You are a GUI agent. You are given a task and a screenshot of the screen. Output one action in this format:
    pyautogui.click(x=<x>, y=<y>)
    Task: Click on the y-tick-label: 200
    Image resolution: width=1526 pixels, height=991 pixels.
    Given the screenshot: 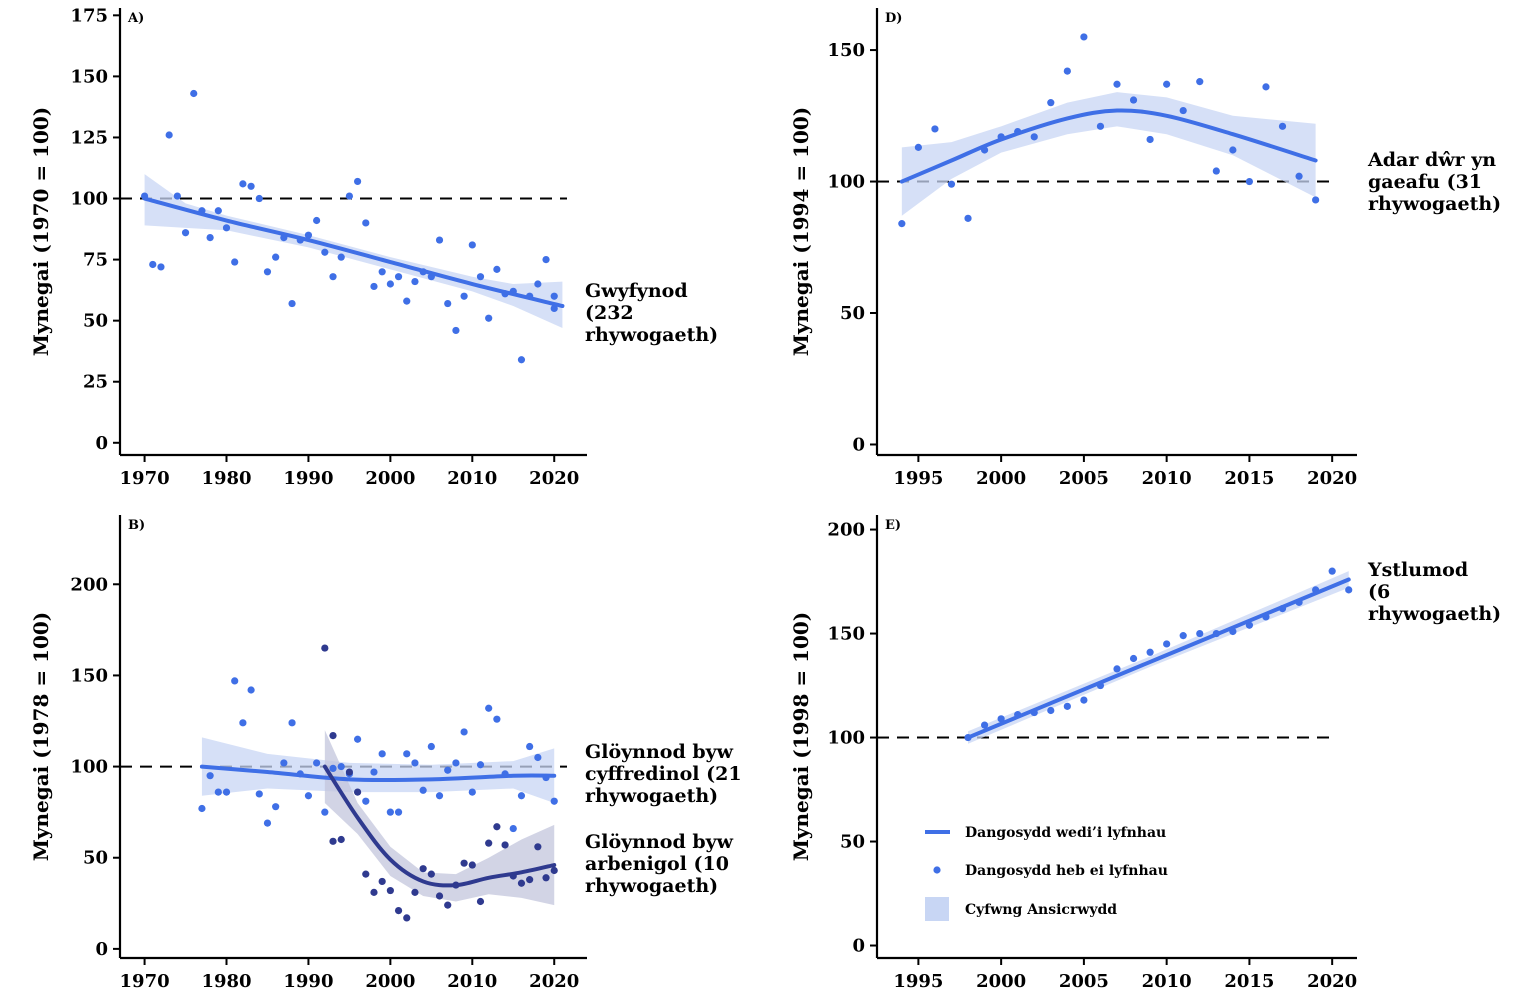 What is the action you would take?
    pyautogui.click(x=89, y=584)
    